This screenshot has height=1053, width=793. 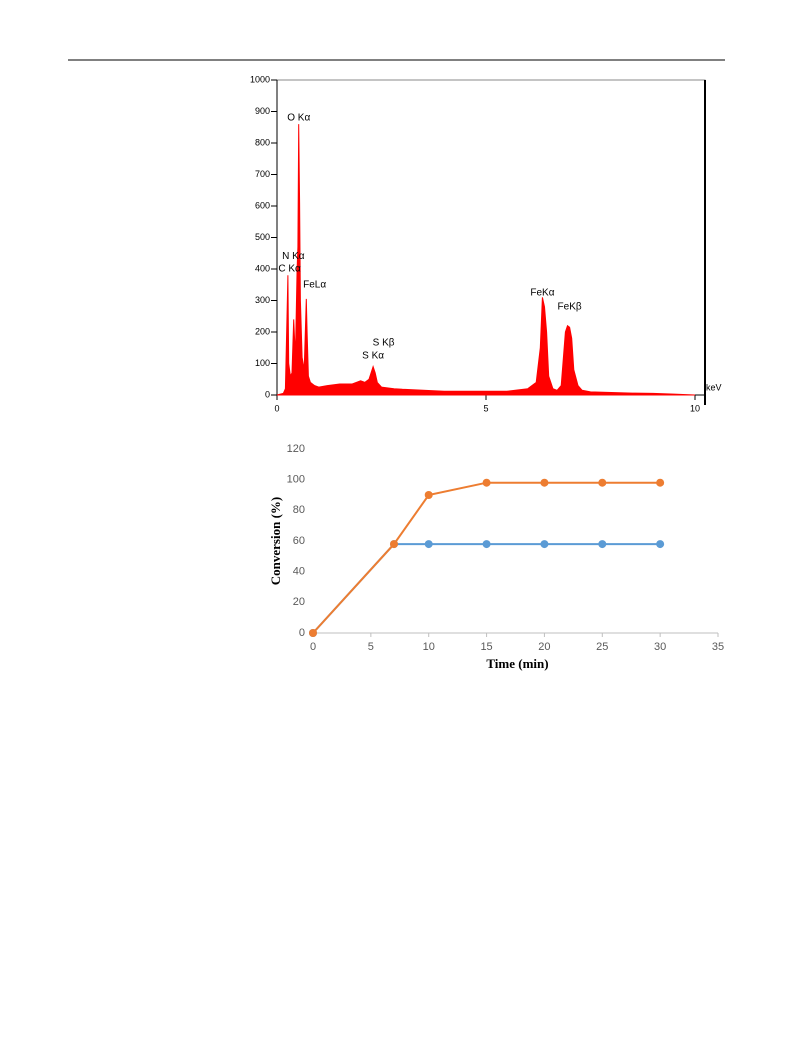 I want to click on x-tick-label: 30, so click(x=660, y=647).